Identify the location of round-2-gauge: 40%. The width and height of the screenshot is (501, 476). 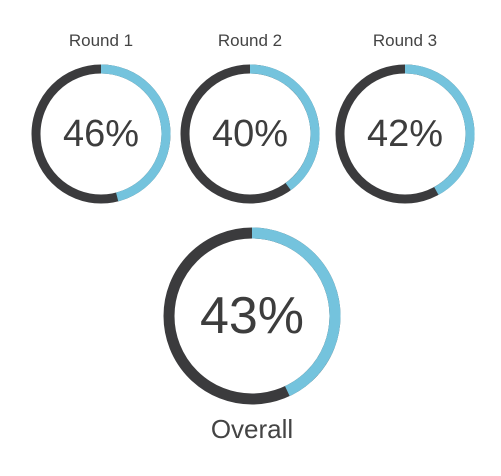
(250, 134).